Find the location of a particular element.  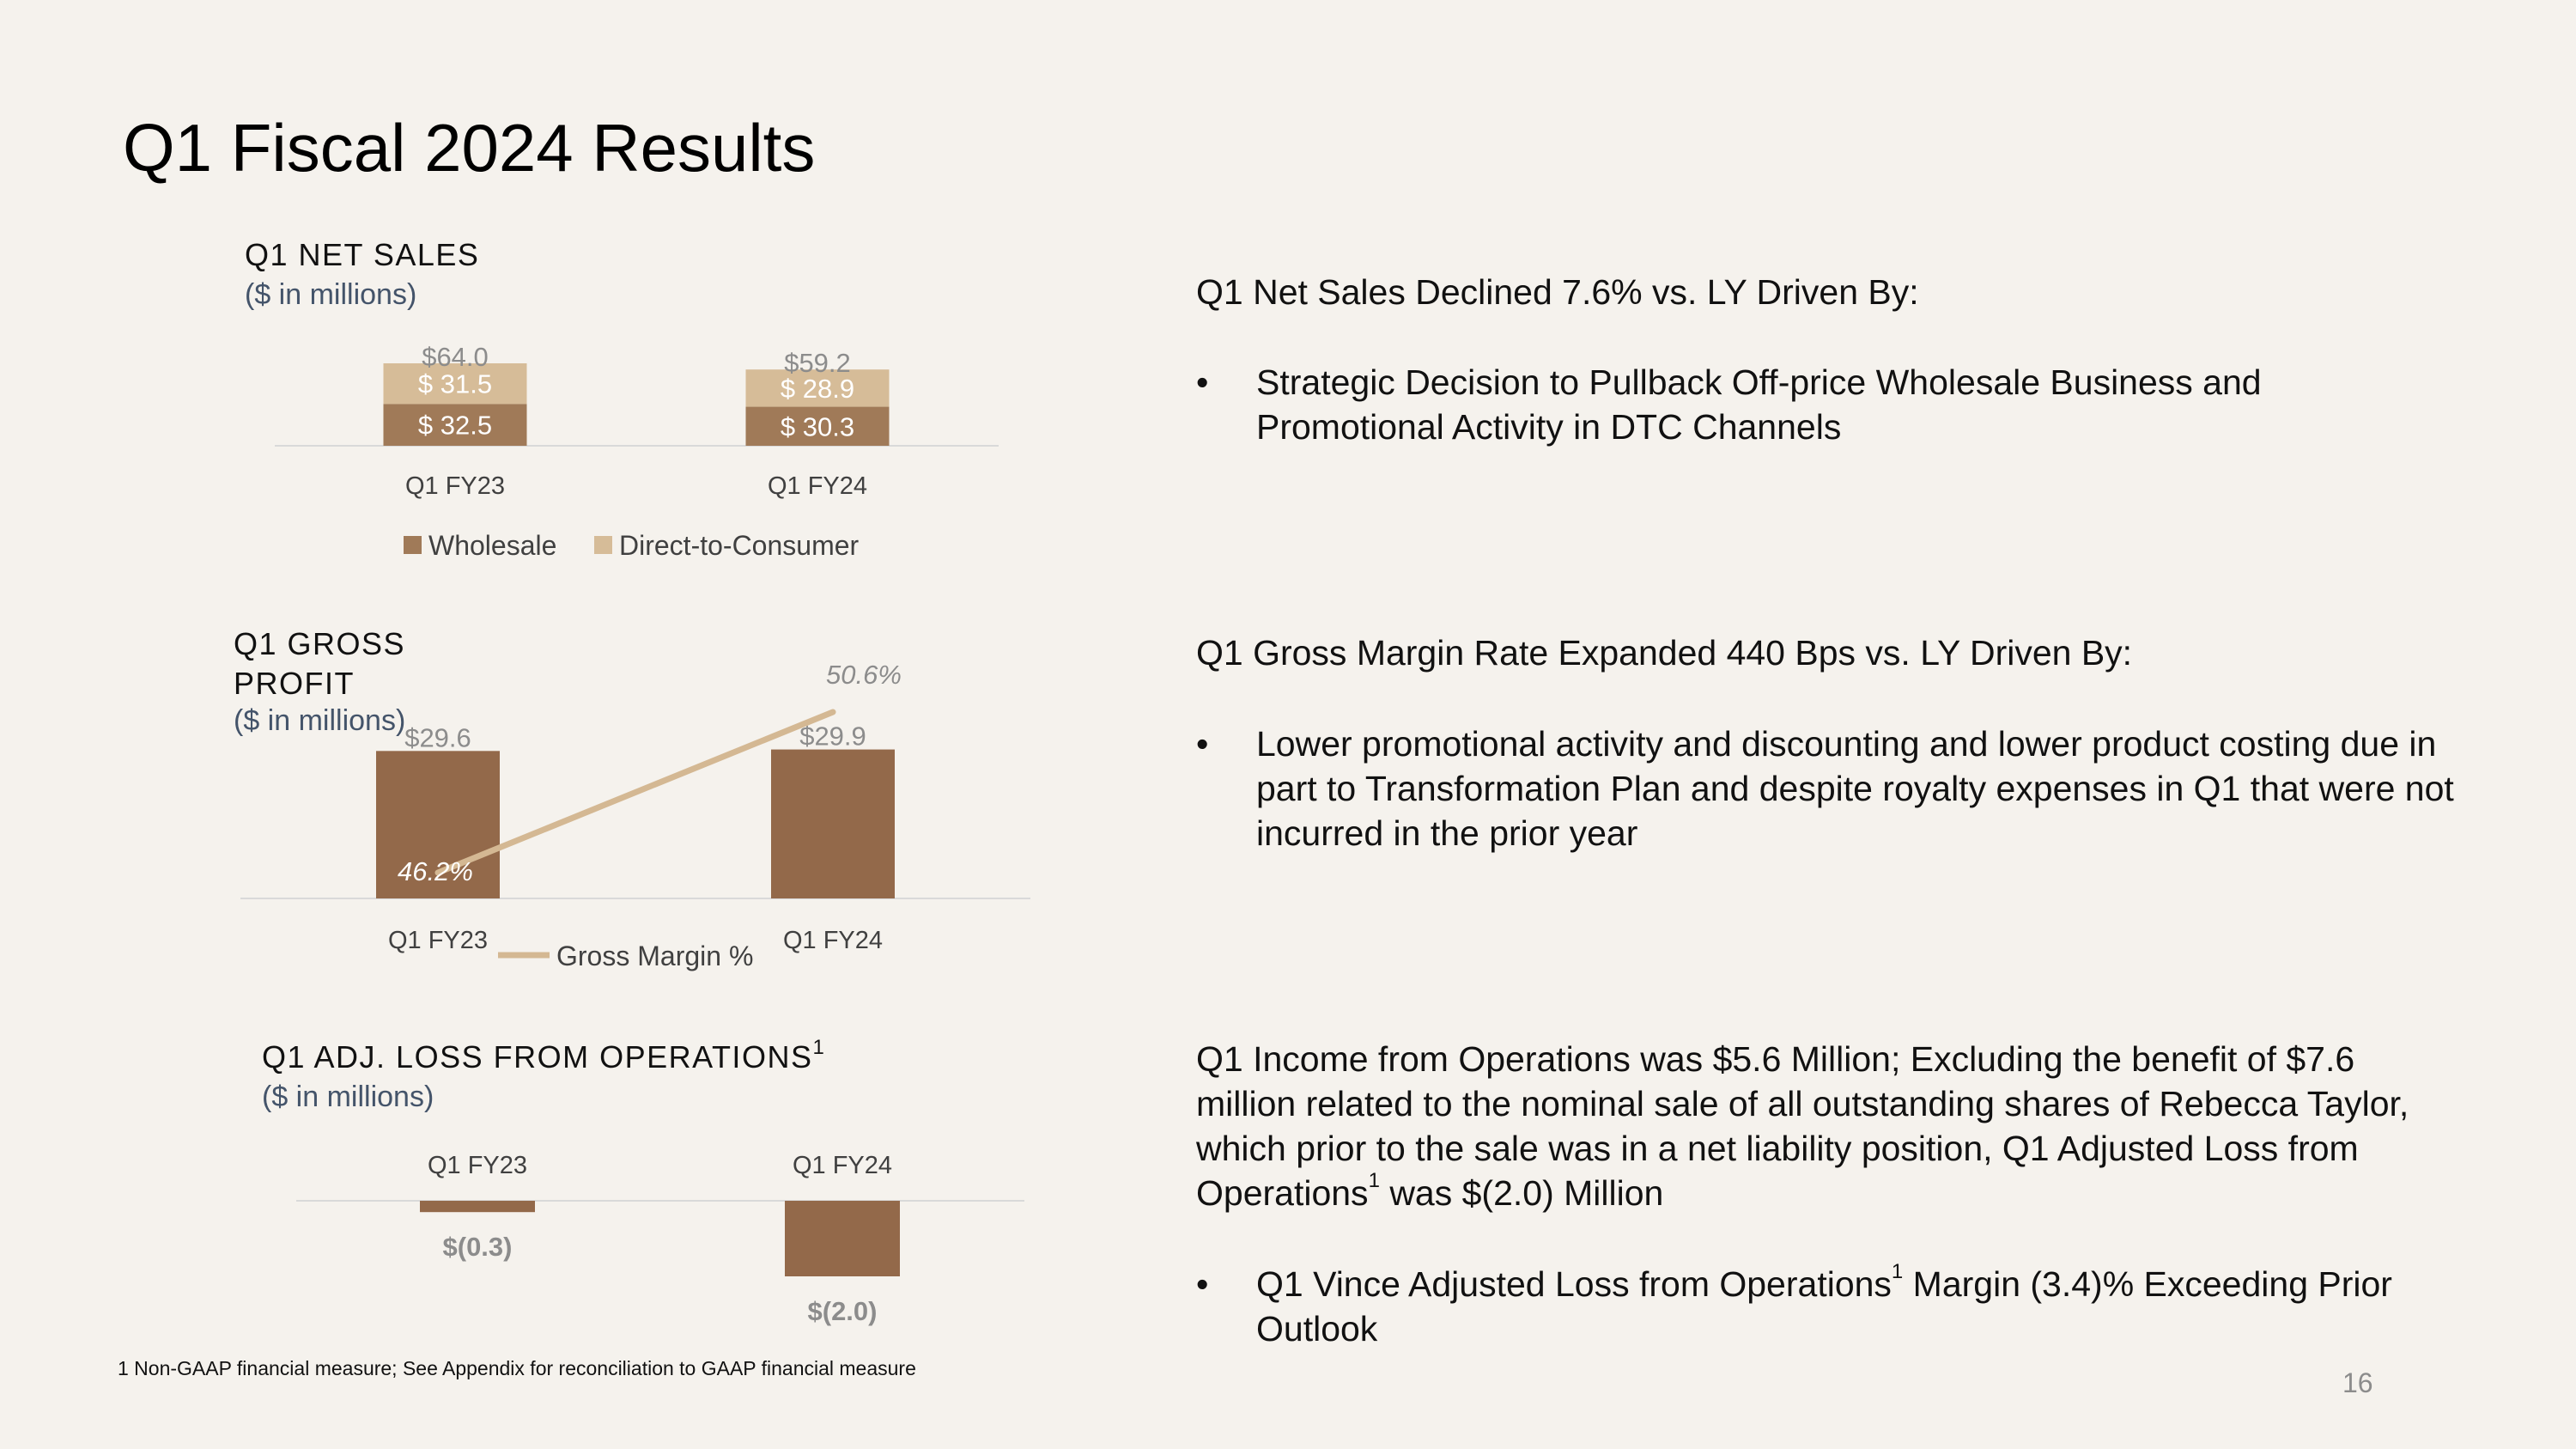

operations-heading-sup: 1 is located at coordinates (1374, 1180).